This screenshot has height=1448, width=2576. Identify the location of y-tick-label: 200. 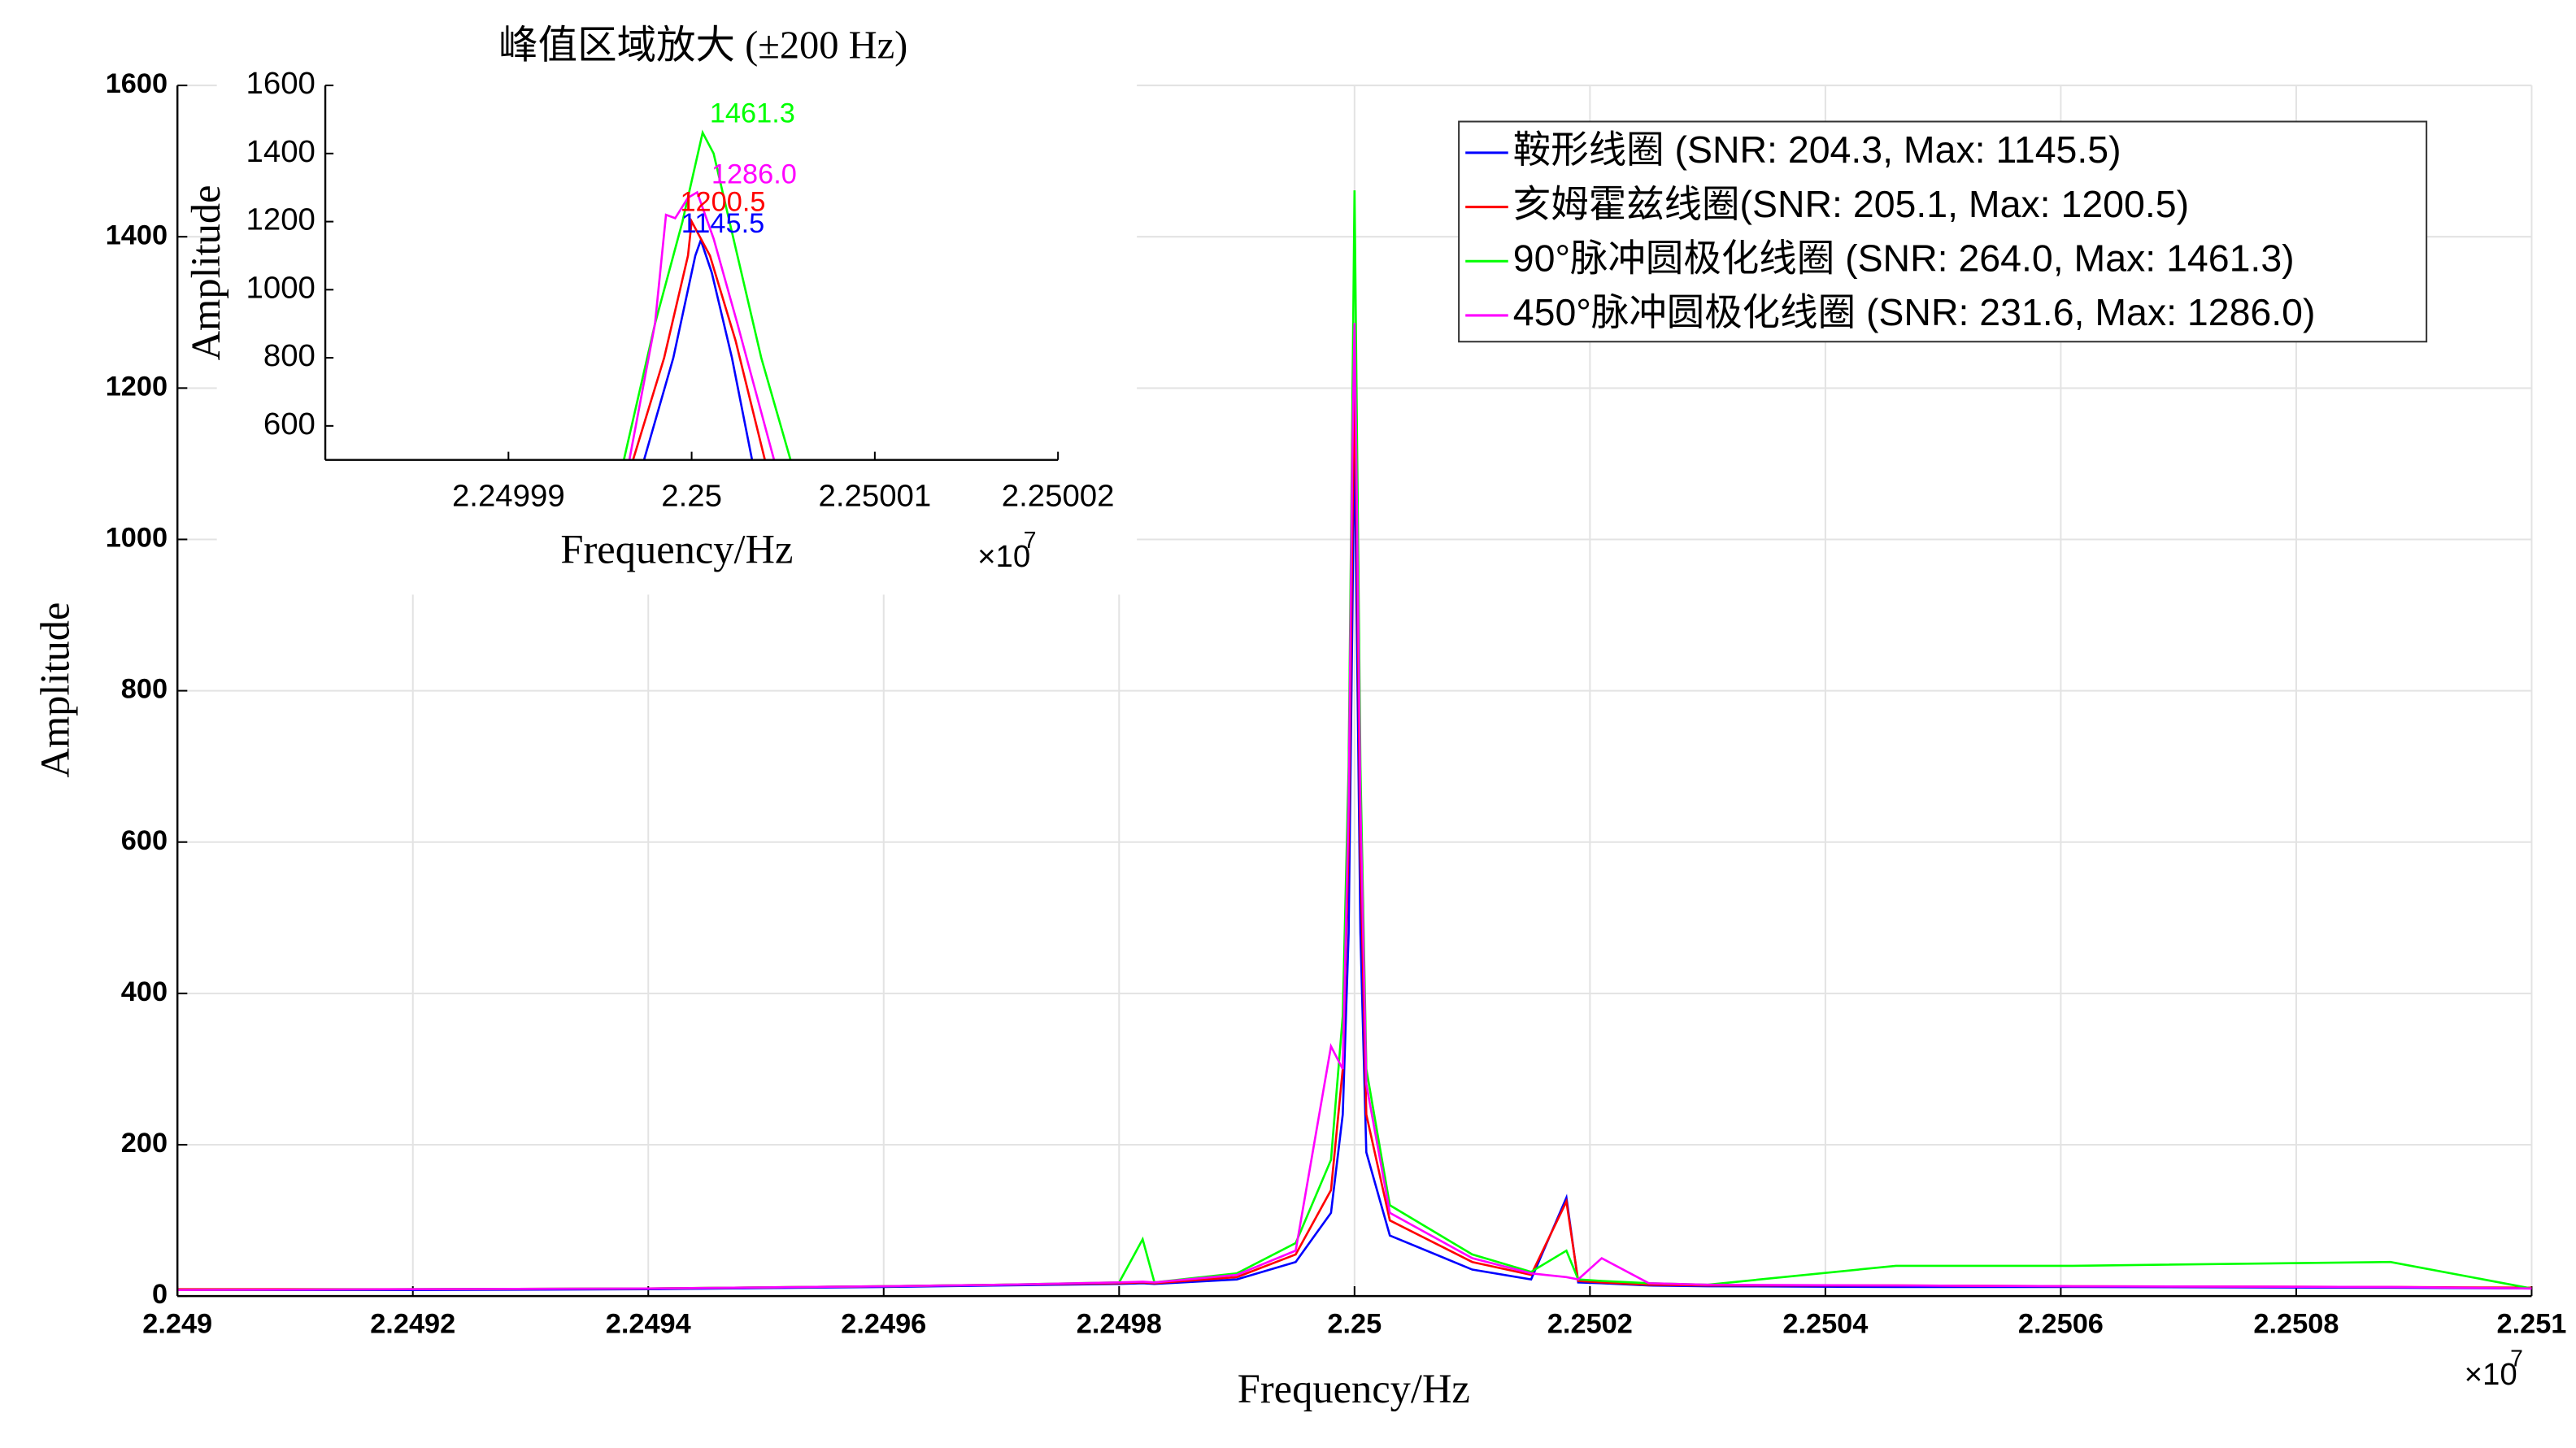
(145, 1143).